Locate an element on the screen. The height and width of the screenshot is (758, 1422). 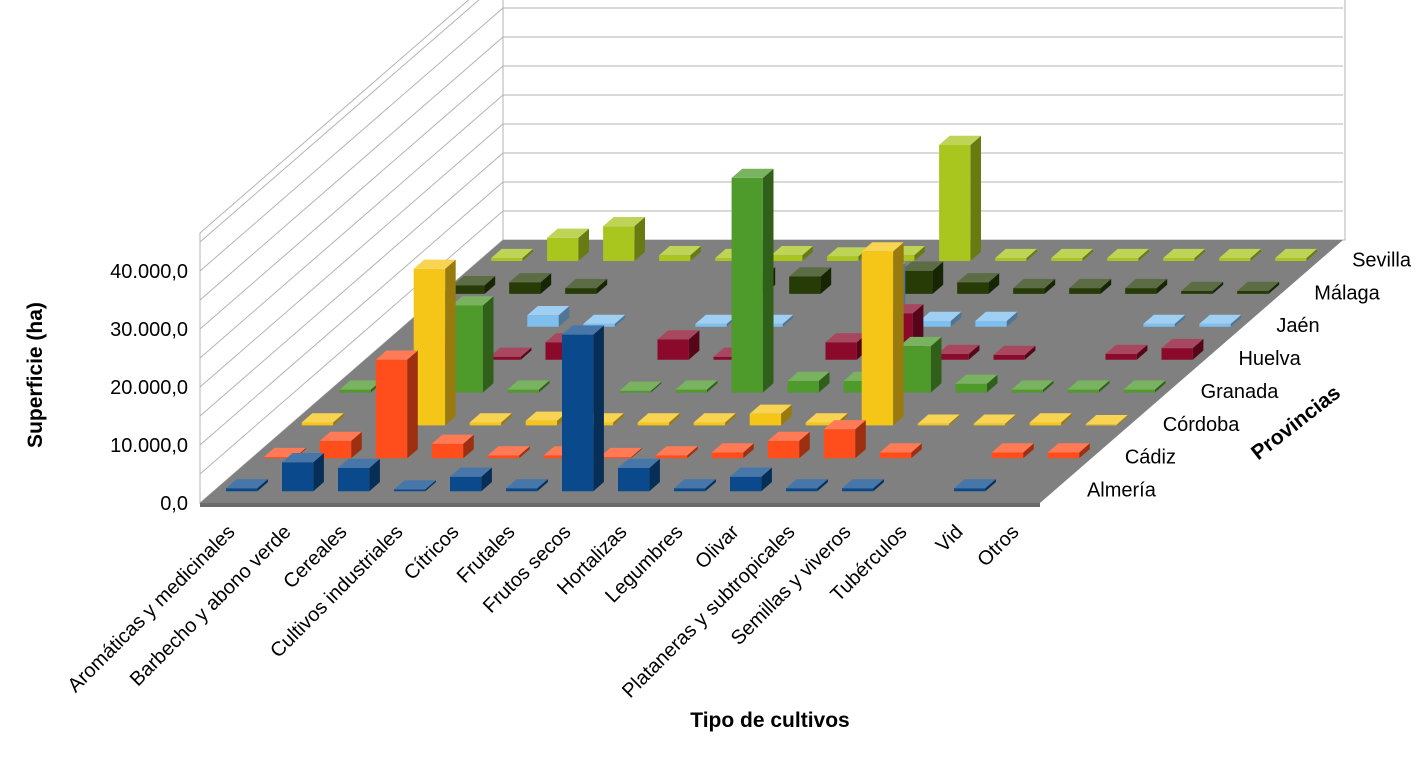
series-label: Córdoba is located at coordinates (1202, 425).